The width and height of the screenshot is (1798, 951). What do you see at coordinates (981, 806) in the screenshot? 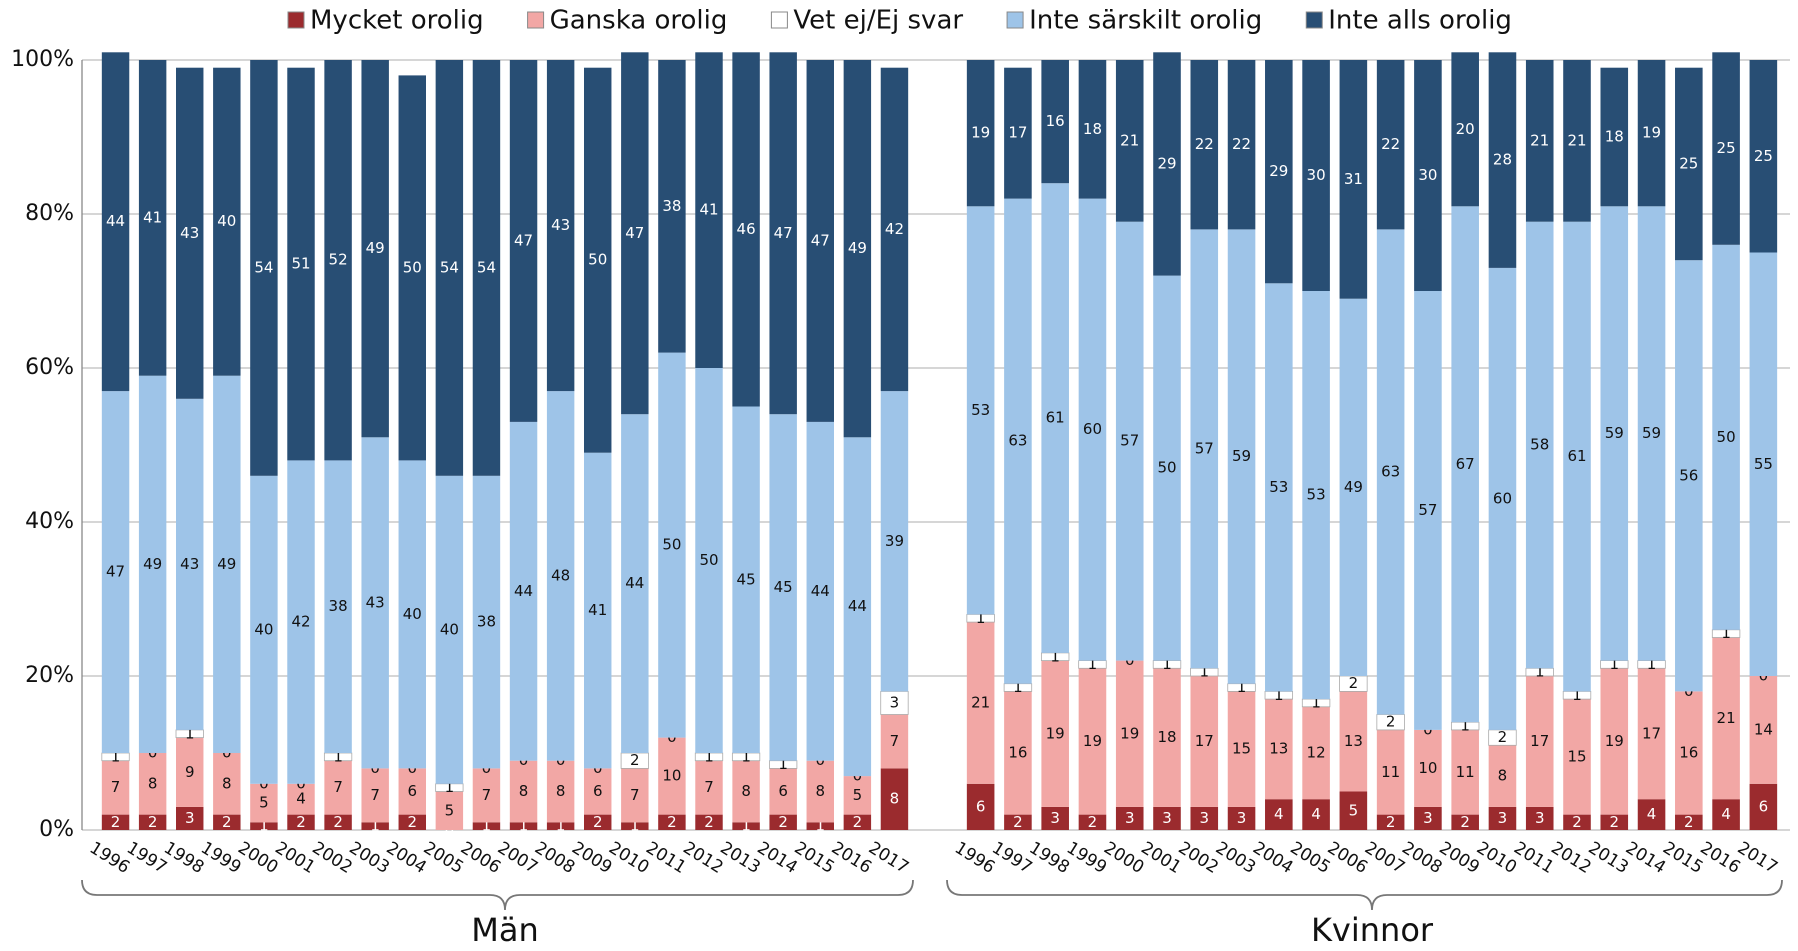
I see `data-label: 6` at bounding box center [981, 806].